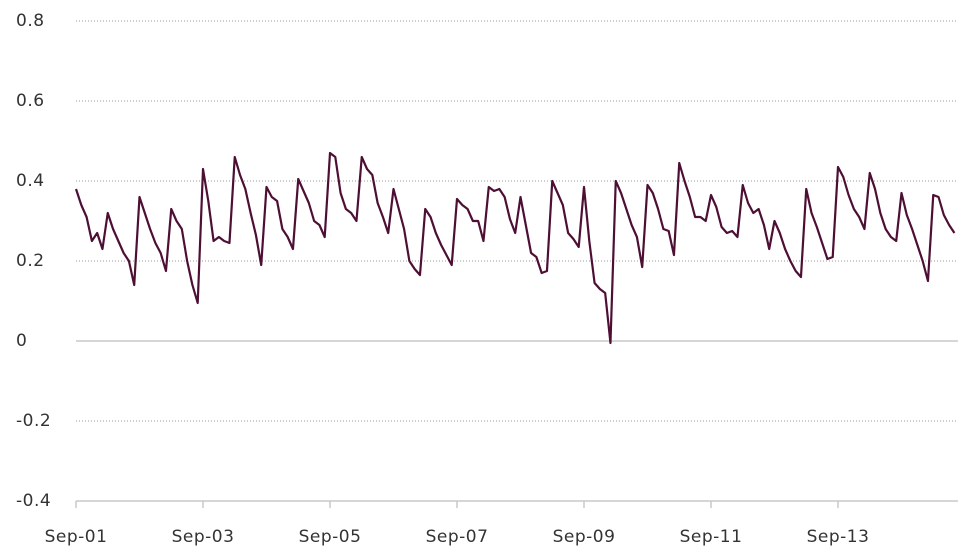 The height and width of the screenshot is (546, 958). Describe the element at coordinates (838, 536) in the screenshot. I see `x-tick-label: Sep-13` at that location.